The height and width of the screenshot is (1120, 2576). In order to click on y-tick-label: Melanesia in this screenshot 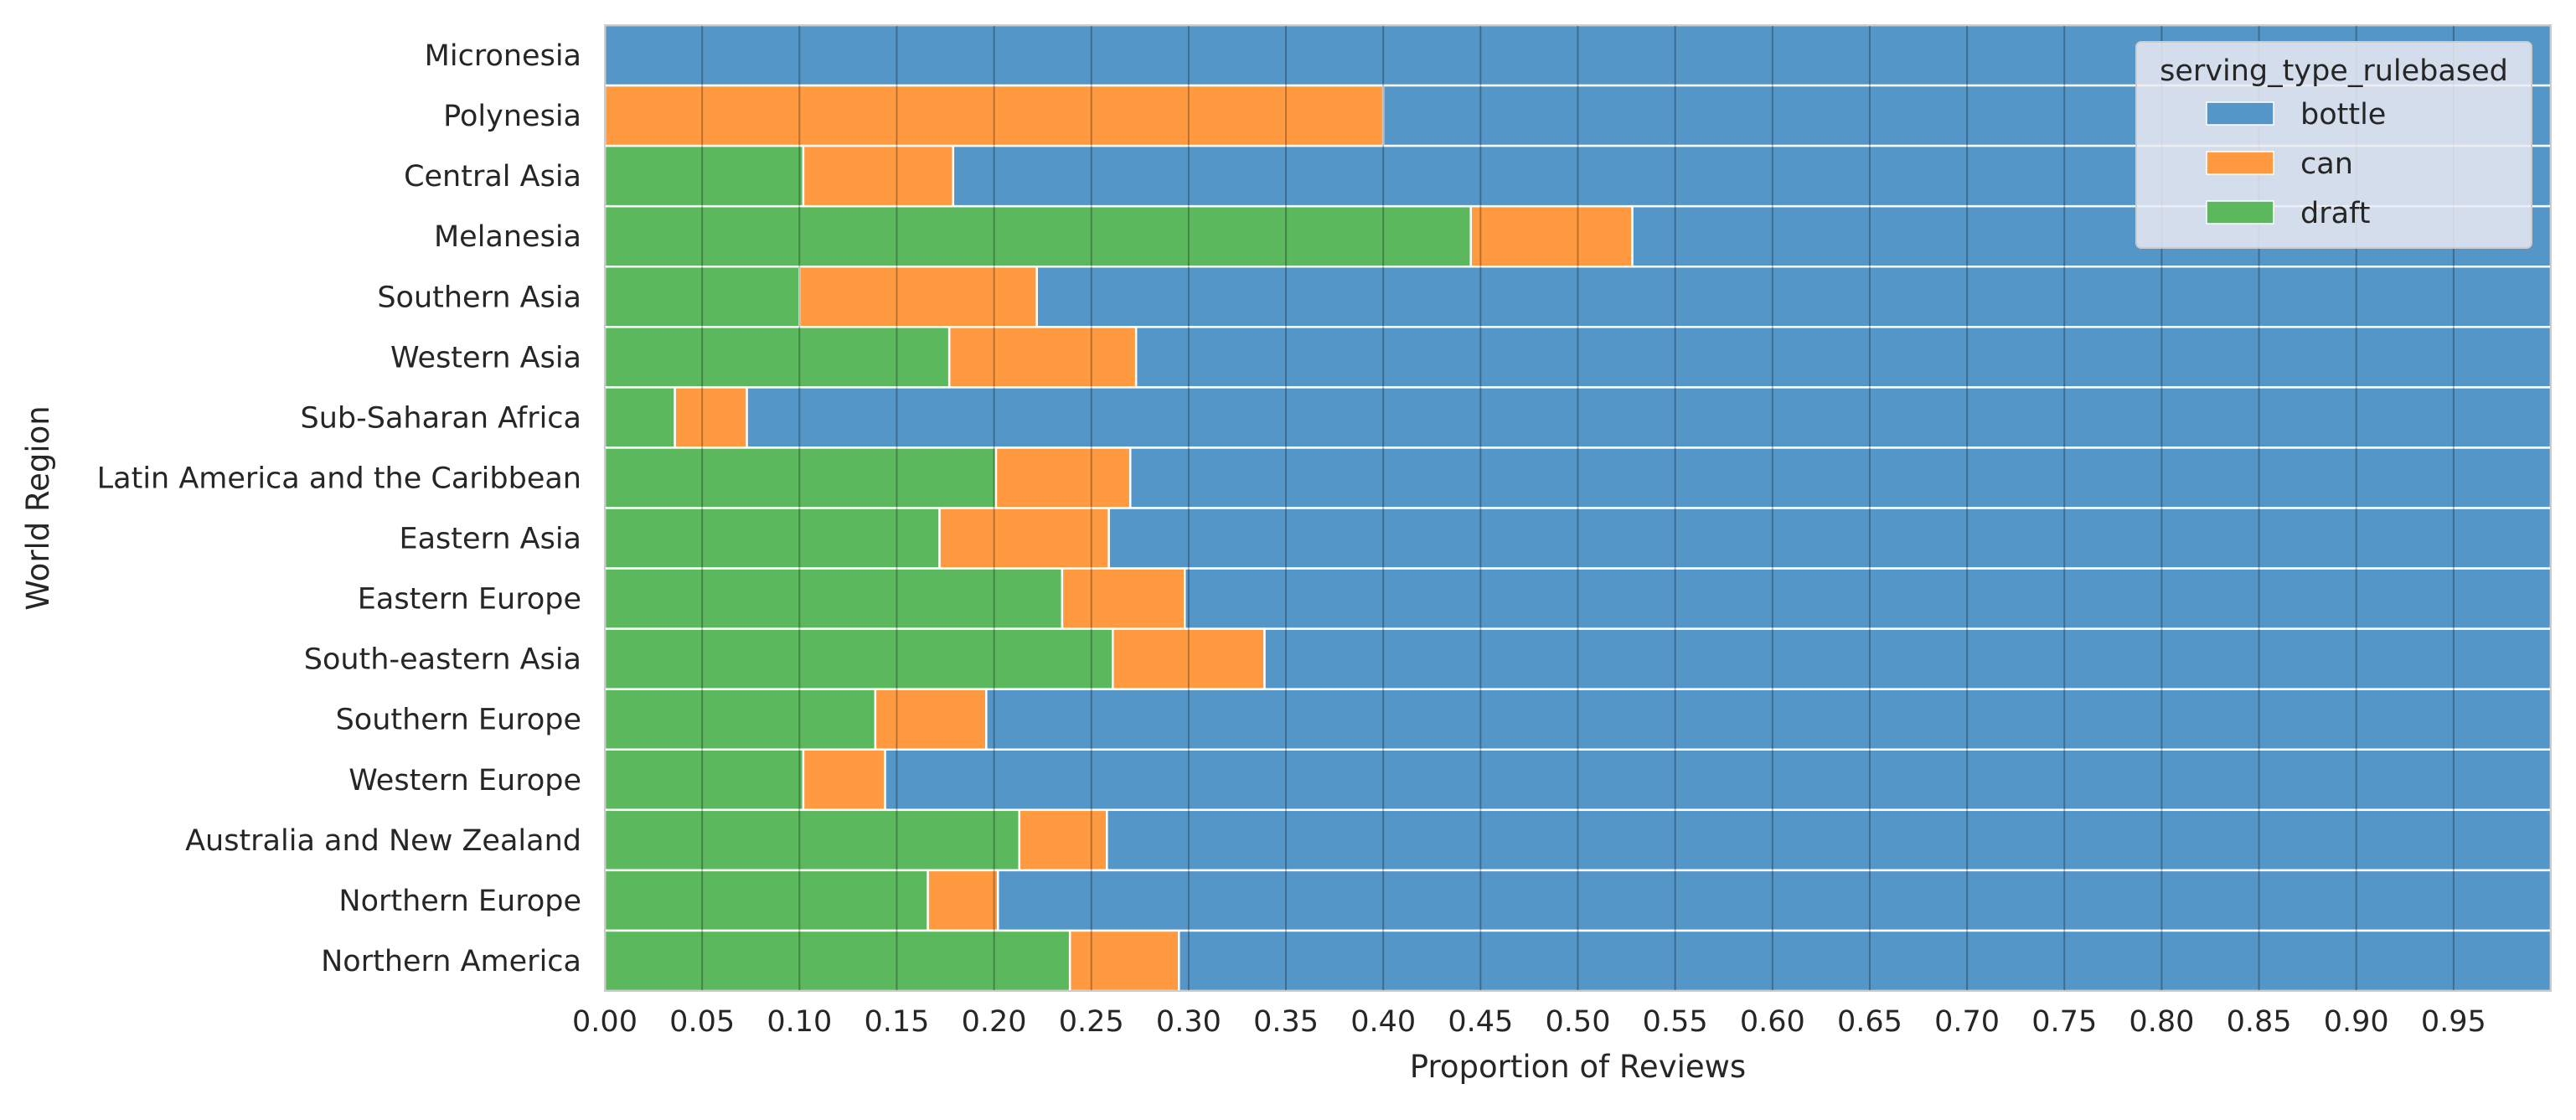, I will do `click(507, 237)`.